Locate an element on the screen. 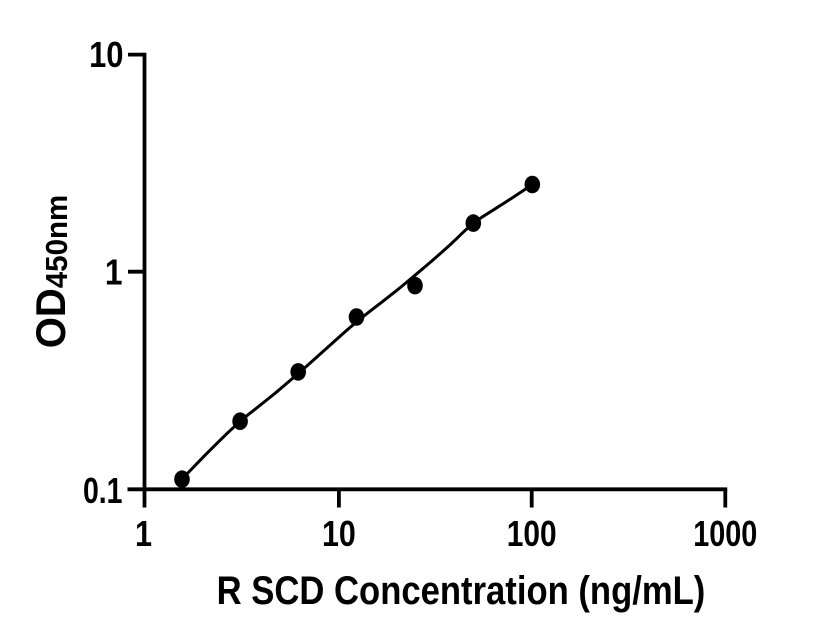  svg-text: 0.1 is located at coordinates (103, 491).